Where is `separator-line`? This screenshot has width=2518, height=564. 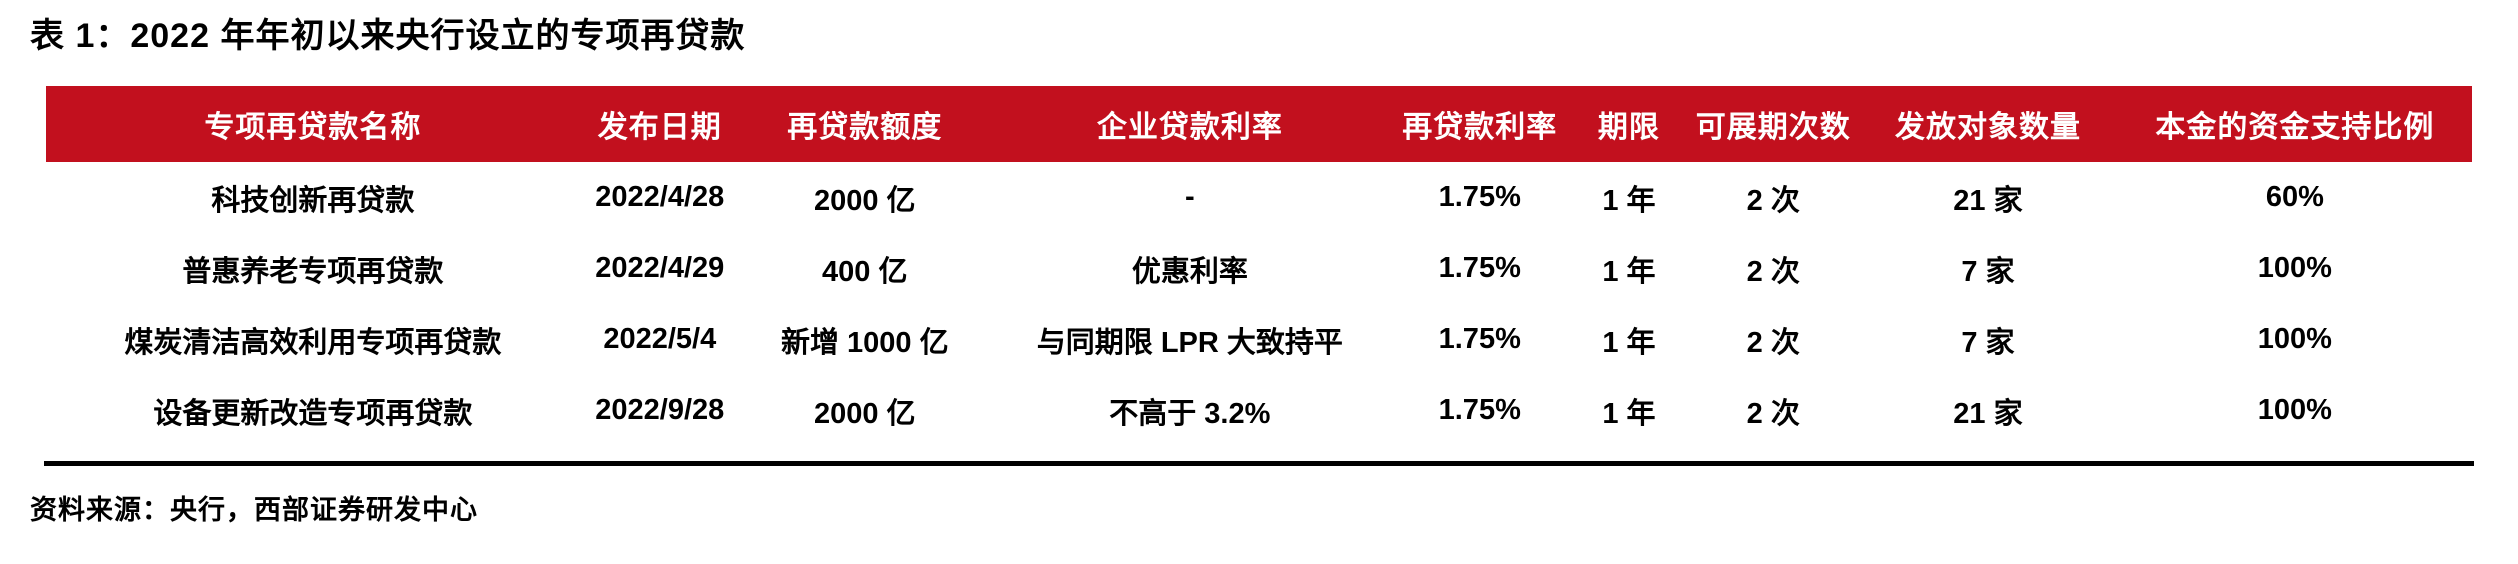
separator-line is located at coordinates (1259, 463).